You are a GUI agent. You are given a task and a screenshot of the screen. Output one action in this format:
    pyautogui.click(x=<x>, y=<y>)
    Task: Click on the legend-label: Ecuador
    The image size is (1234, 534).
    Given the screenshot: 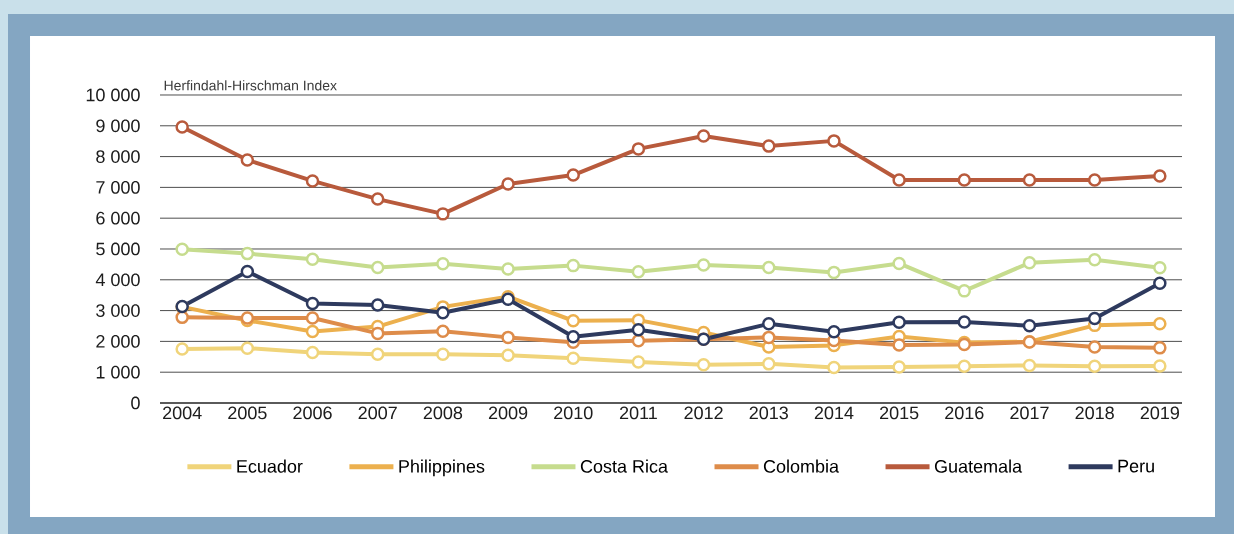 What is the action you would take?
    pyautogui.click(x=270, y=466)
    